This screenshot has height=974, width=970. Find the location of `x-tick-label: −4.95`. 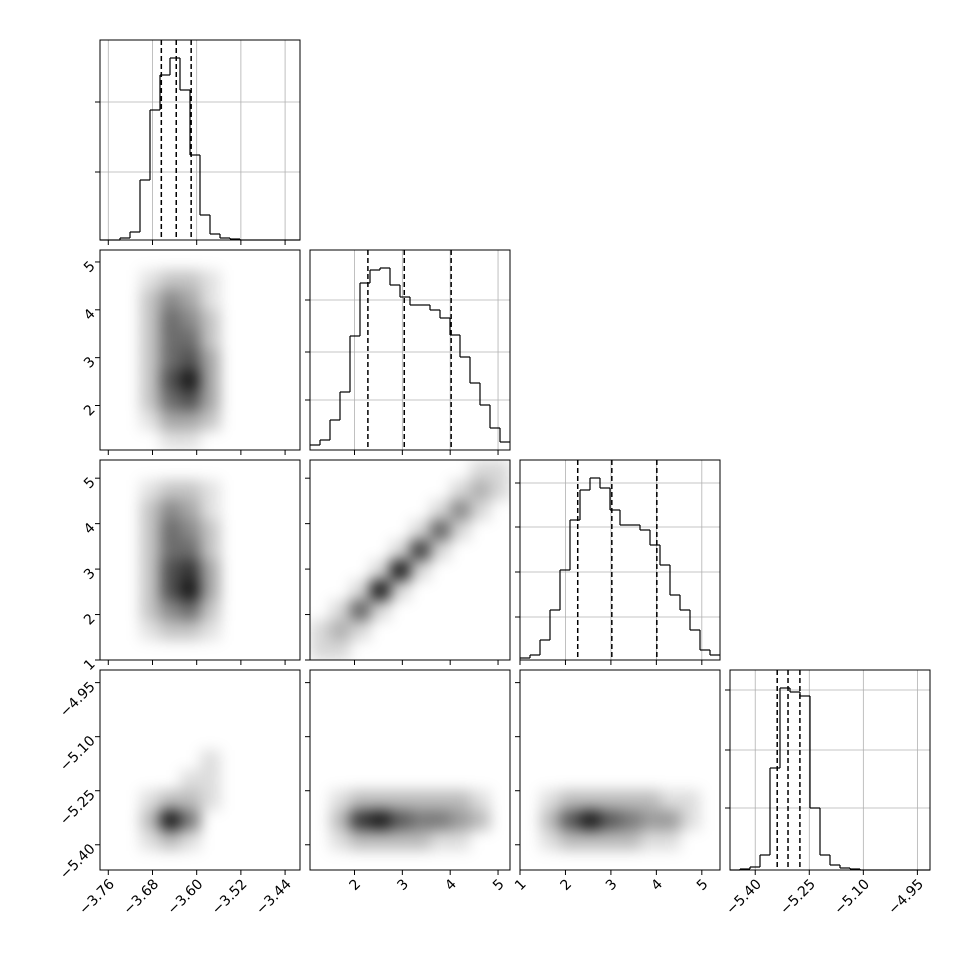

x-tick-label: −4.95 is located at coordinates (906, 897).